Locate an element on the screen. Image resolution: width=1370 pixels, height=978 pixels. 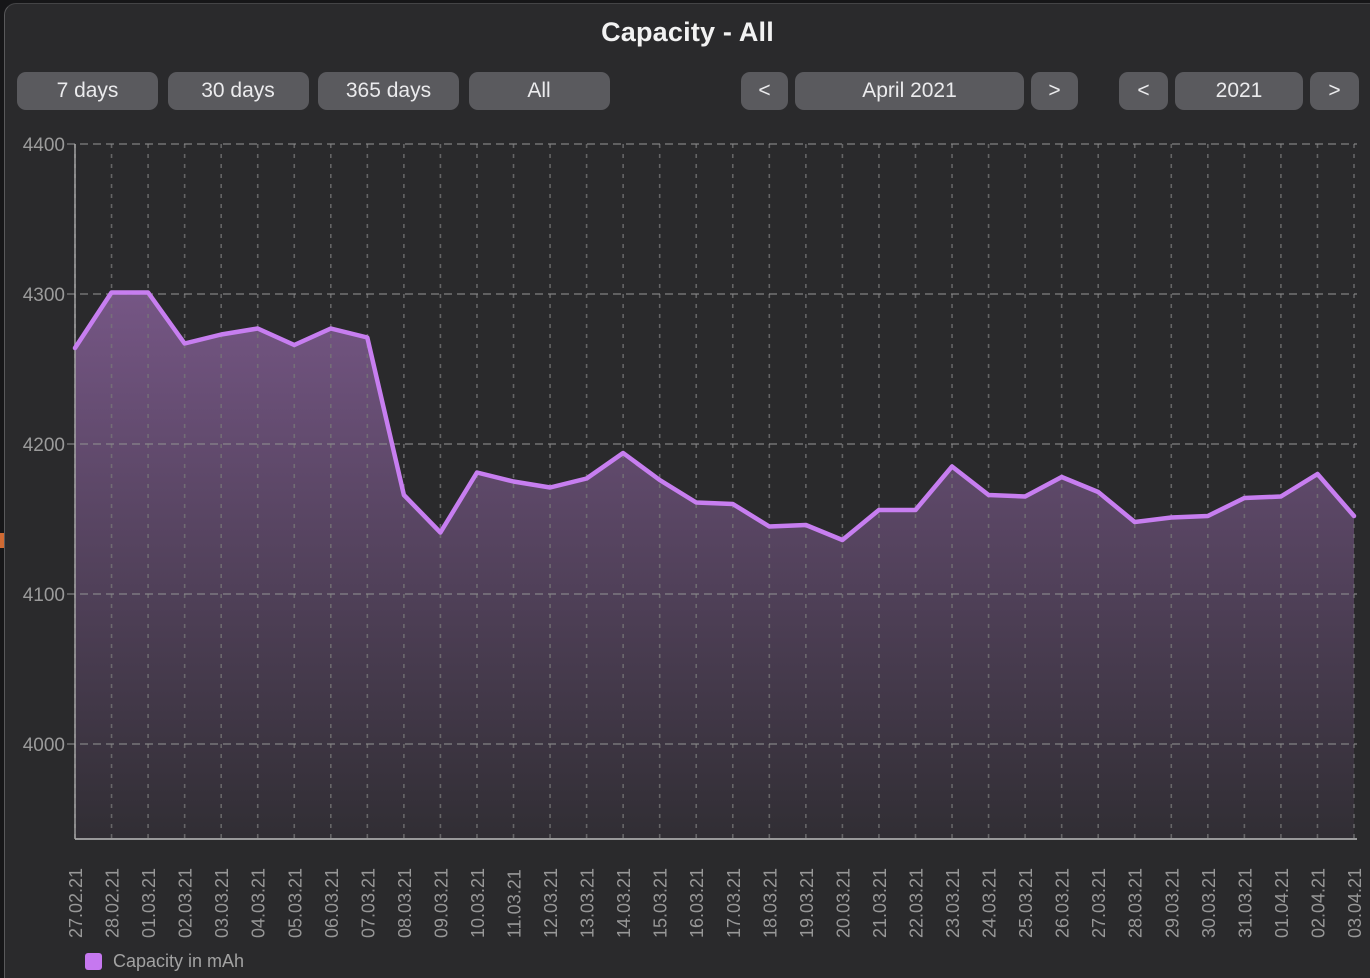
month-nav-group: < April 2021 > is located at coordinates (909, 91).